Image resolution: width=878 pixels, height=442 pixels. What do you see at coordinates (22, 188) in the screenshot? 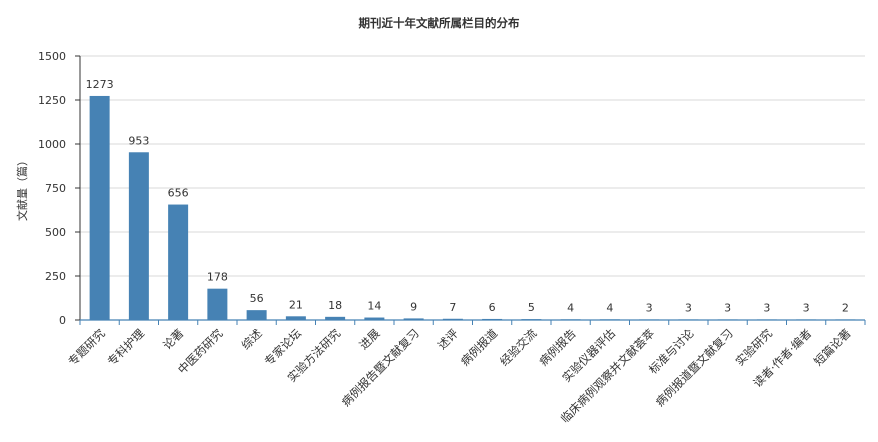
I see `y-axis-label: 文献量（篇）` at bounding box center [22, 188].